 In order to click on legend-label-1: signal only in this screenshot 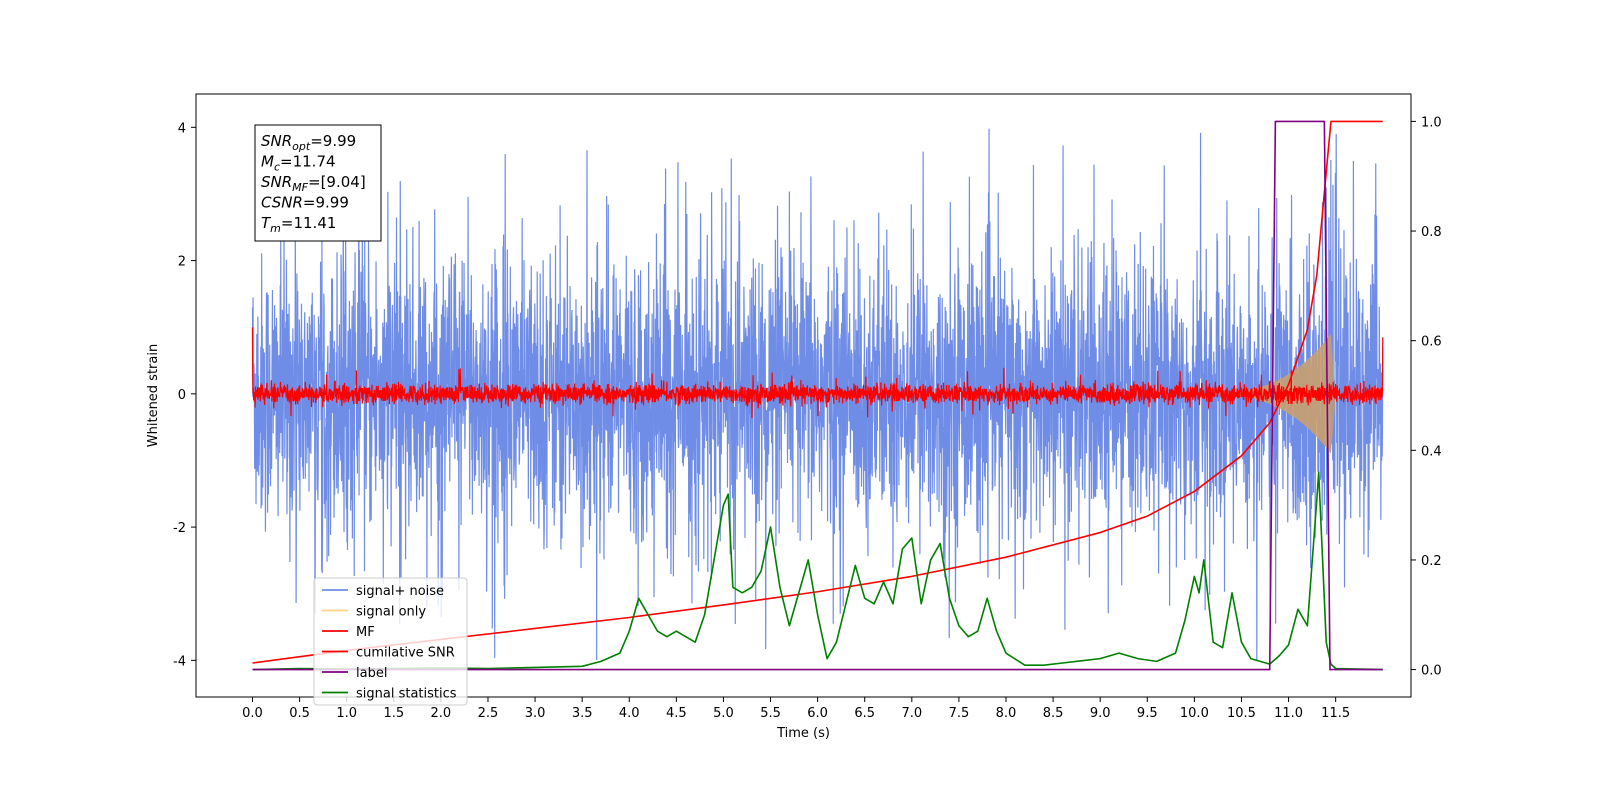, I will do `click(391, 612)`.